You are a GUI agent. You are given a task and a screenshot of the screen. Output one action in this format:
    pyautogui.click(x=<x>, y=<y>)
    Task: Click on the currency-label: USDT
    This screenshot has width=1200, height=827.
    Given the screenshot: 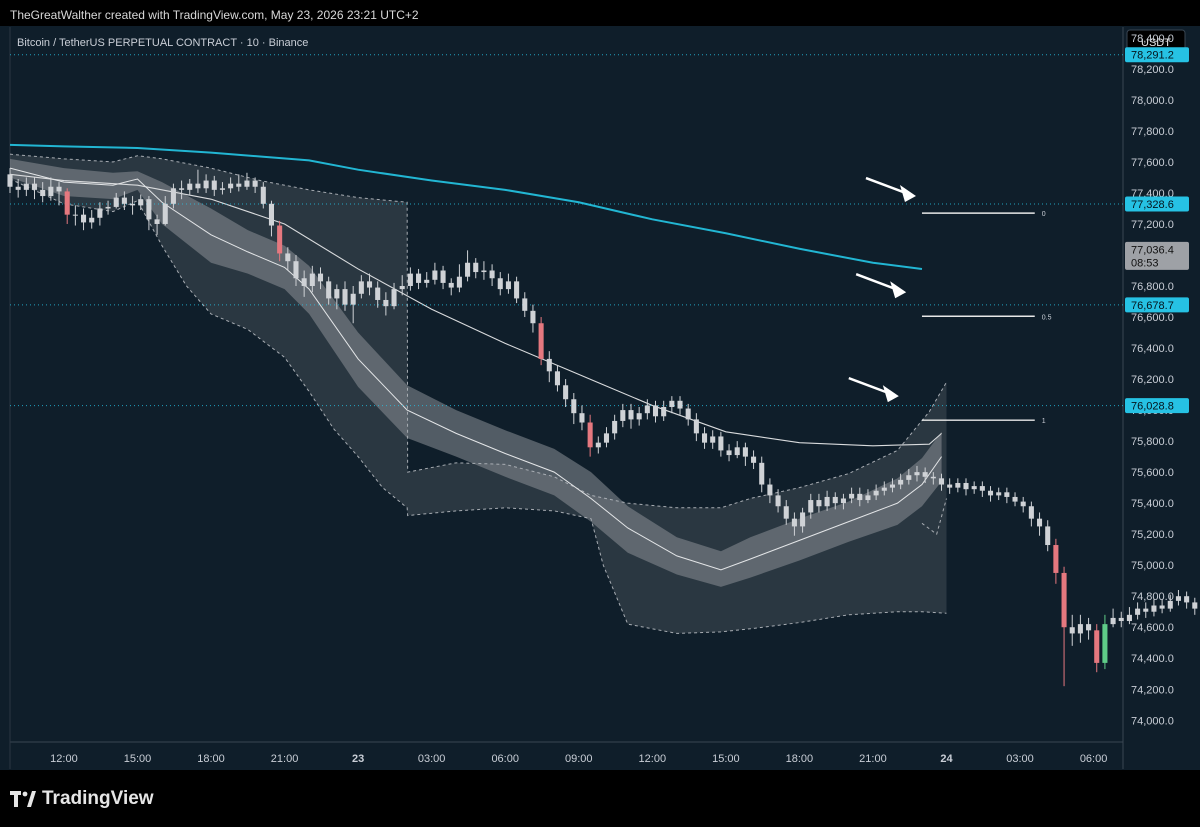 What is the action you would take?
    pyautogui.click(x=1156, y=43)
    